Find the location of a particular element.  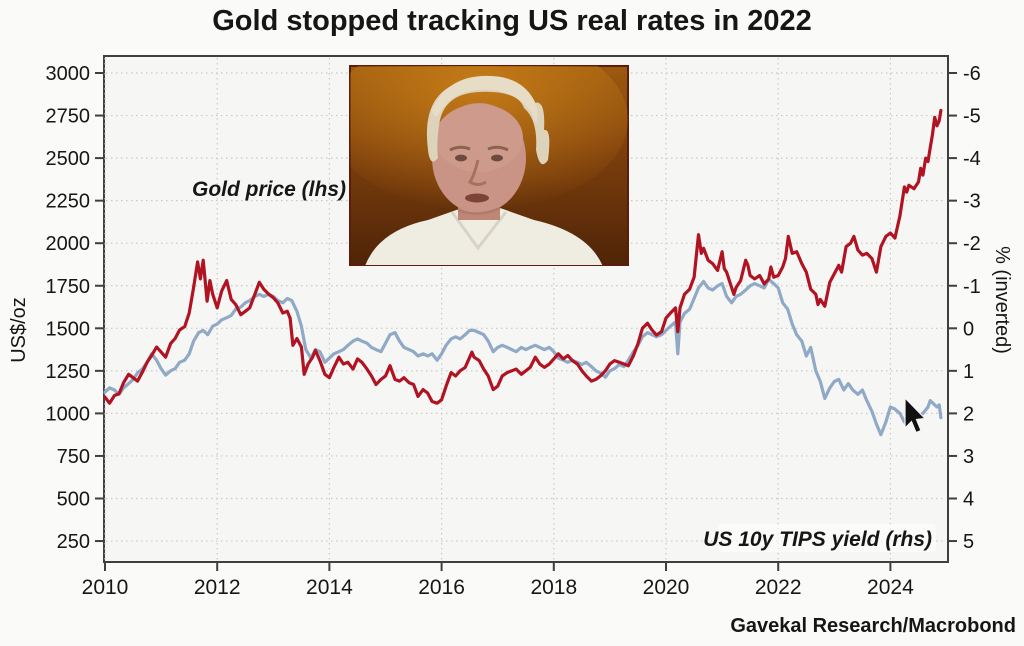

left-tick-label: 1000 is located at coordinates (68, 414).